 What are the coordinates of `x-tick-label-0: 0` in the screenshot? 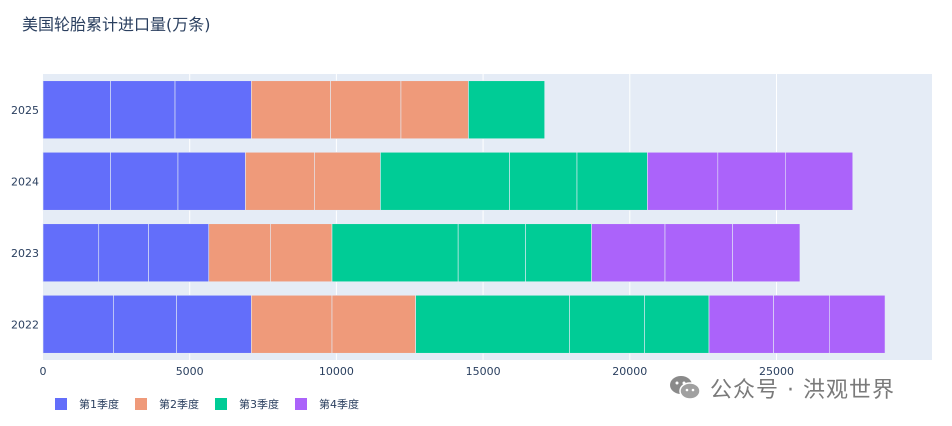 It's located at (43, 371).